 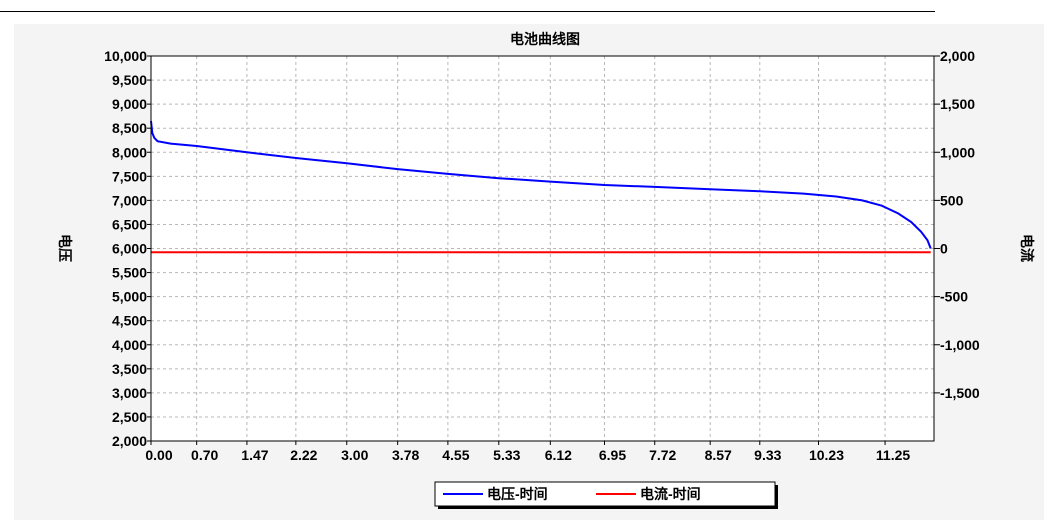 I want to click on x-tick-label: 11.25, so click(x=893, y=455).